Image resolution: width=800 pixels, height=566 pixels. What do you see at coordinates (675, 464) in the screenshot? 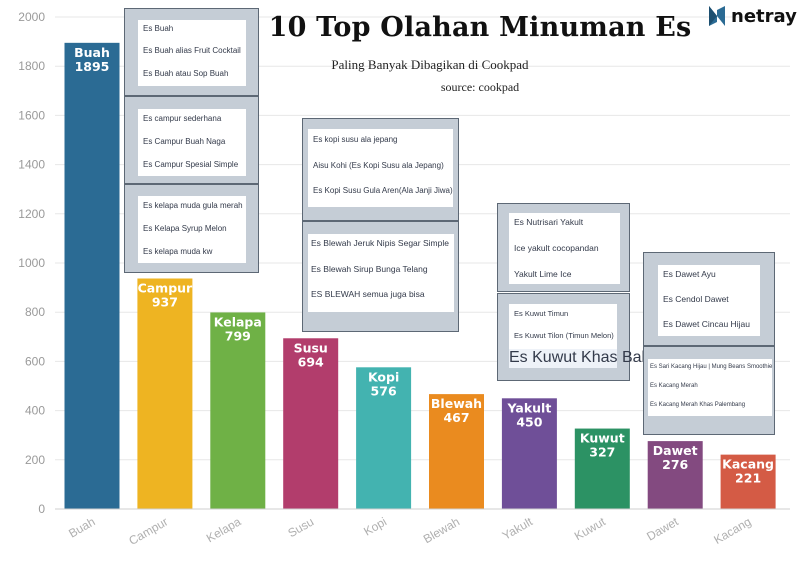
I see `bar-value-label: 276` at bounding box center [675, 464].